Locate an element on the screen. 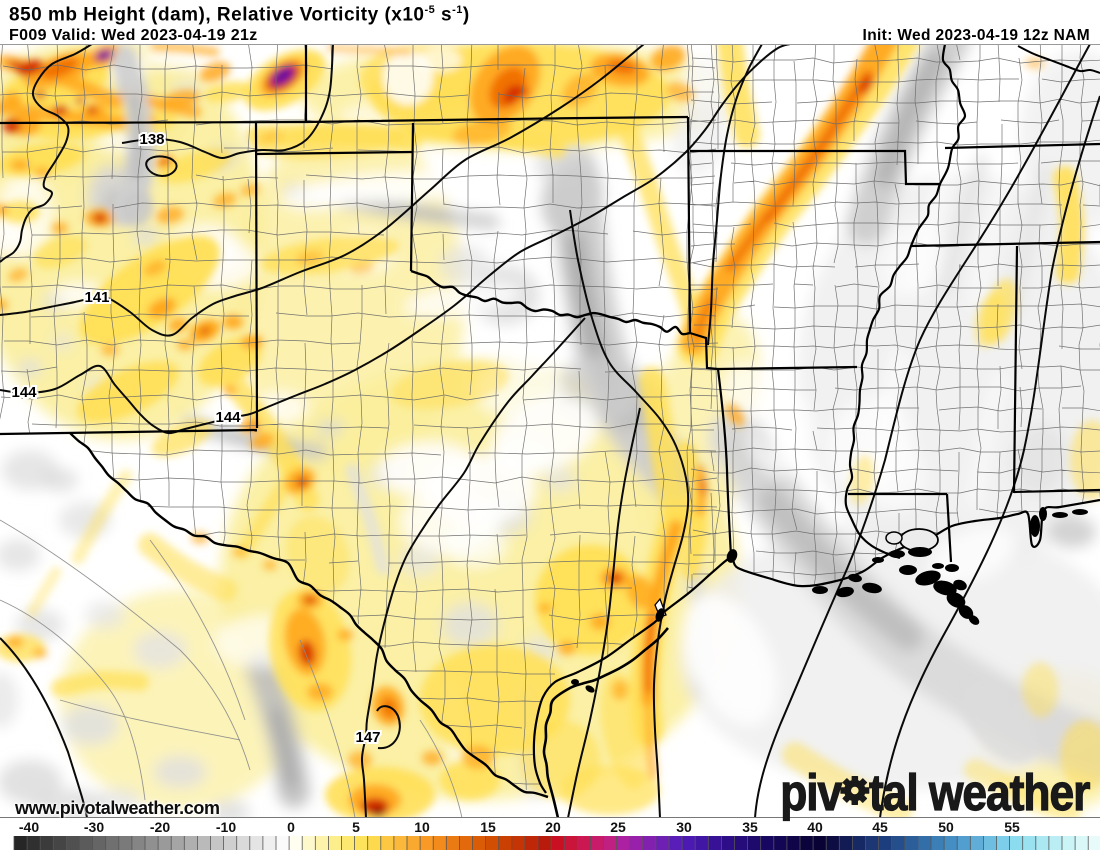 This screenshot has width=1100, height=850. svg-text: 147 is located at coordinates (367, 737).